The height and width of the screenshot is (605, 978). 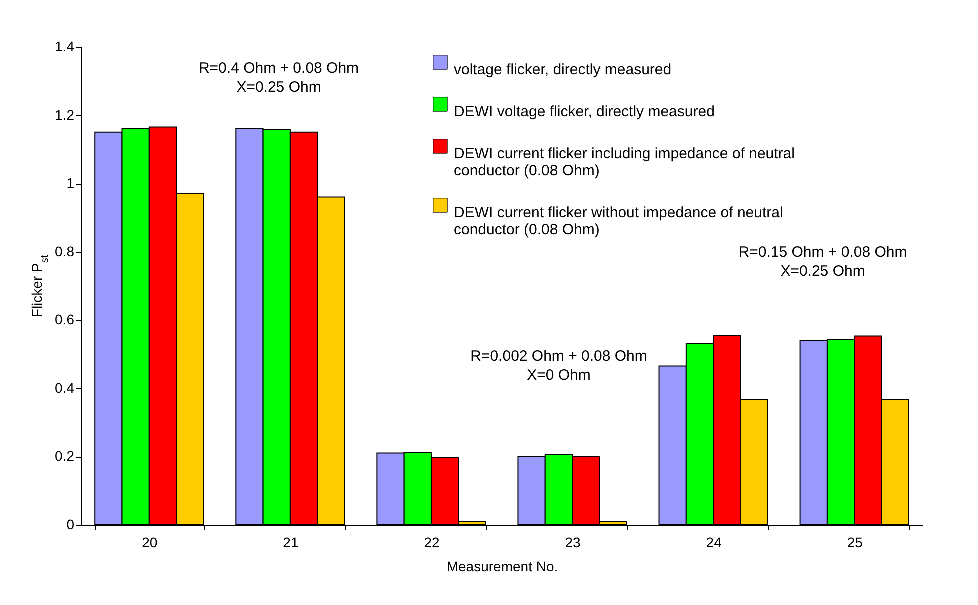 What do you see at coordinates (65, 388) in the screenshot?
I see `y-tick-label: 0.4` at bounding box center [65, 388].